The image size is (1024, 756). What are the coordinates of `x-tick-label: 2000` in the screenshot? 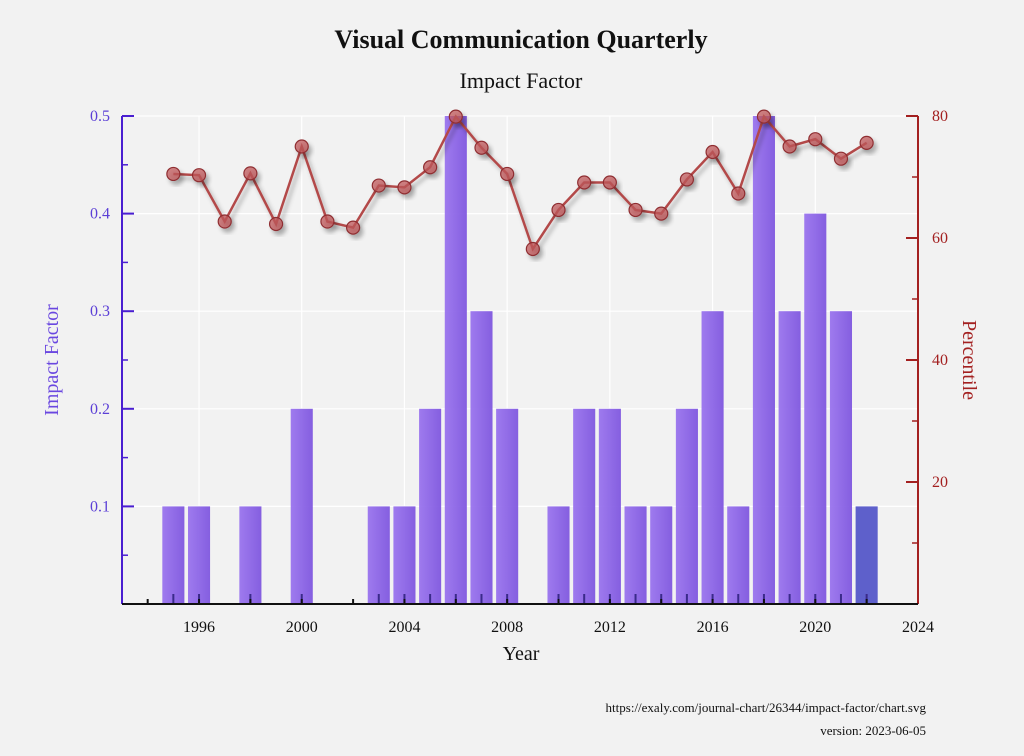 It's located at (302, 627).